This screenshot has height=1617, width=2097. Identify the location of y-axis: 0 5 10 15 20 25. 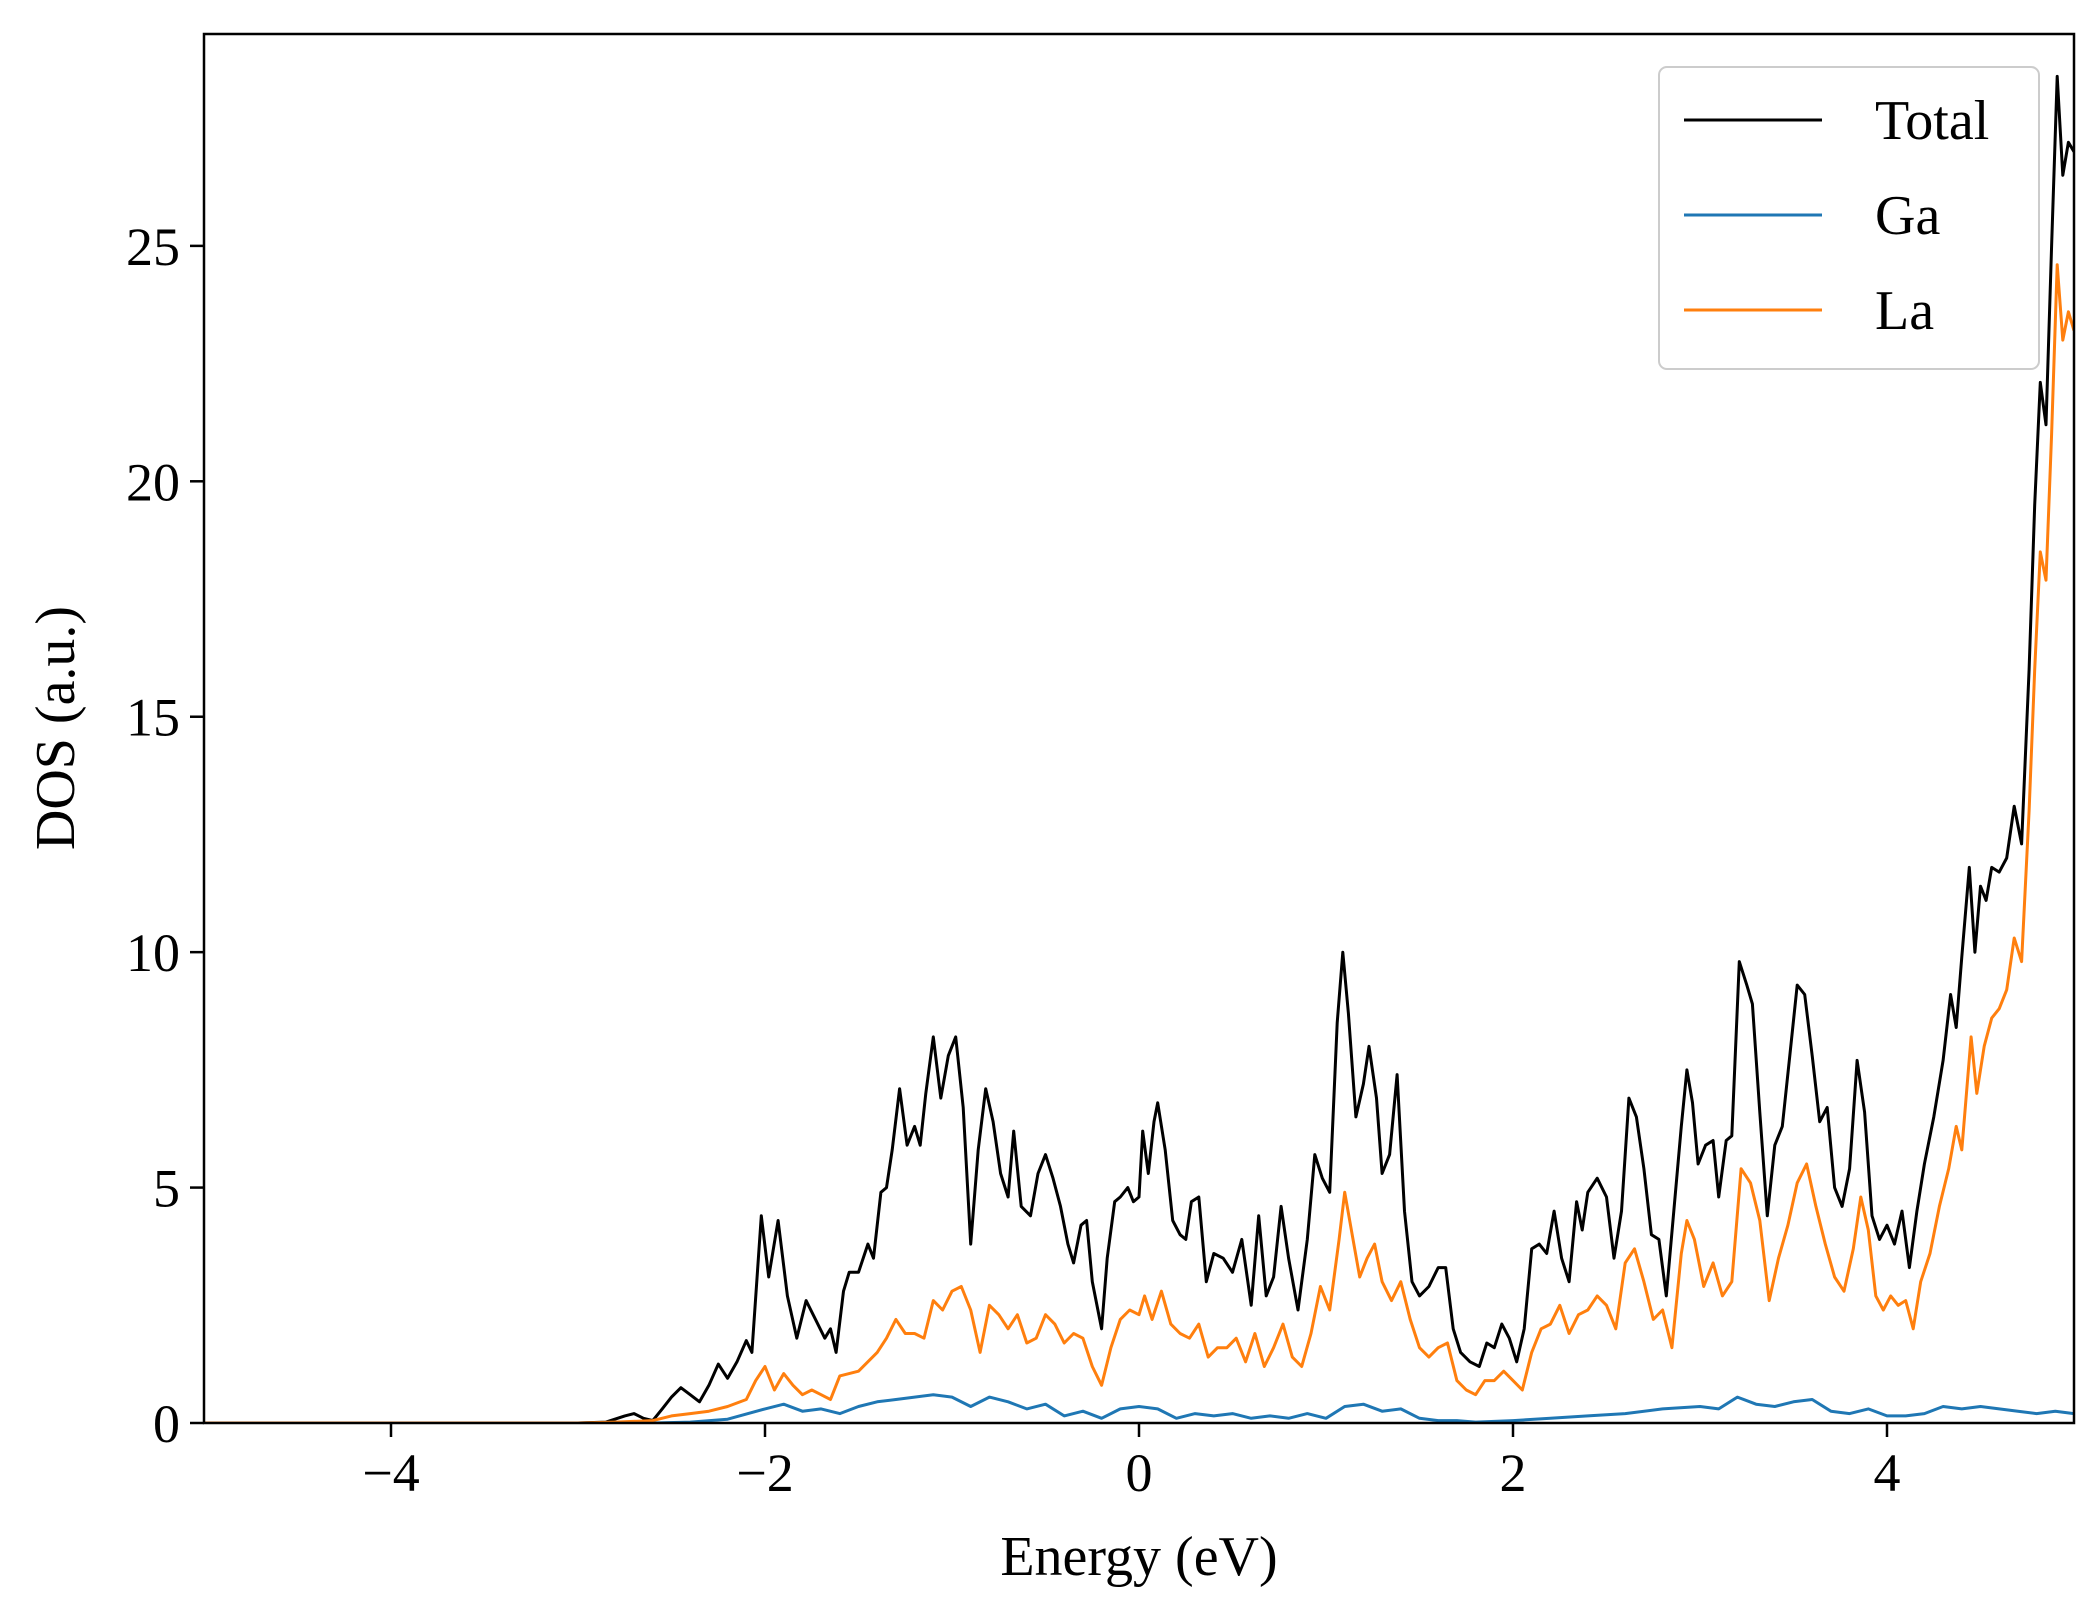
(165, 835).